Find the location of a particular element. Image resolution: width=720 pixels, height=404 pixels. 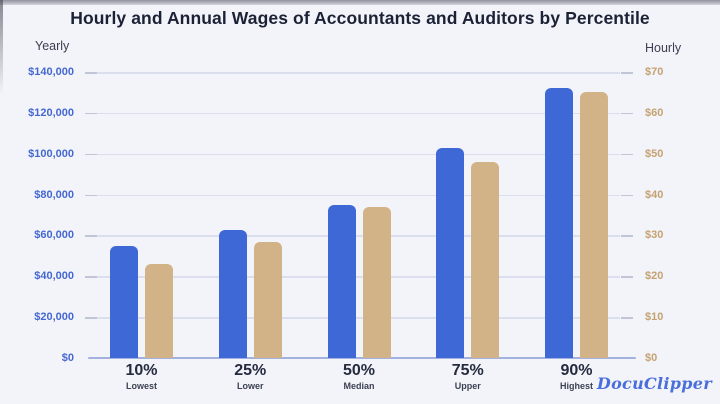

bar-hourly-90% is located at coordinates (594, 225).